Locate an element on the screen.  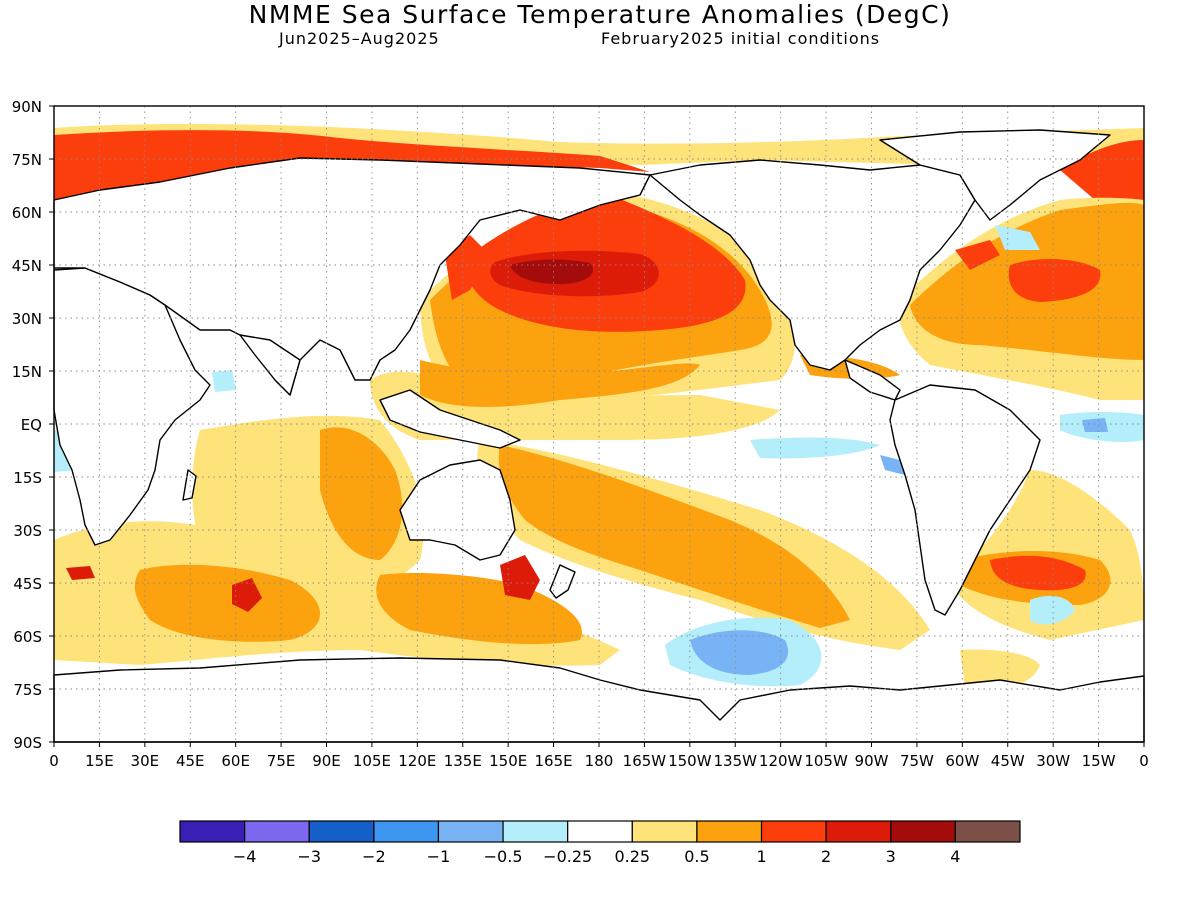
landmass-south-america is located at coordinates (965, 500).